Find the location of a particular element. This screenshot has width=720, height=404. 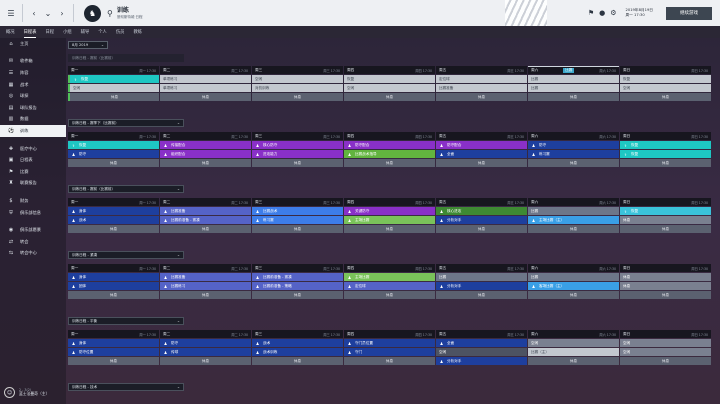

session-slot: ♟ 练习赛 is located at coordinates (297, 220).